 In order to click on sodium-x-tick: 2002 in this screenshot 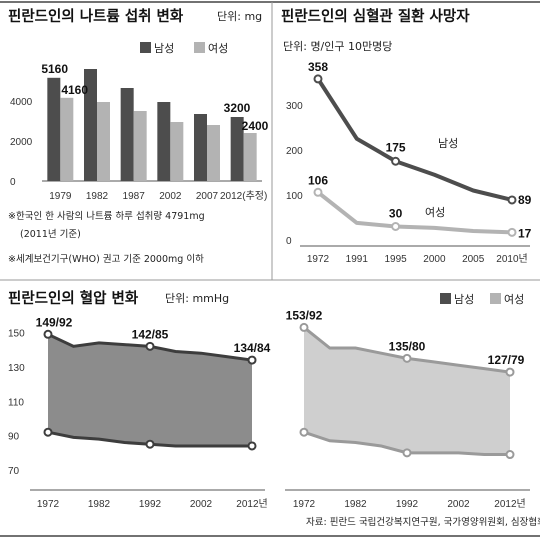, I will do `click(170, 196)`.